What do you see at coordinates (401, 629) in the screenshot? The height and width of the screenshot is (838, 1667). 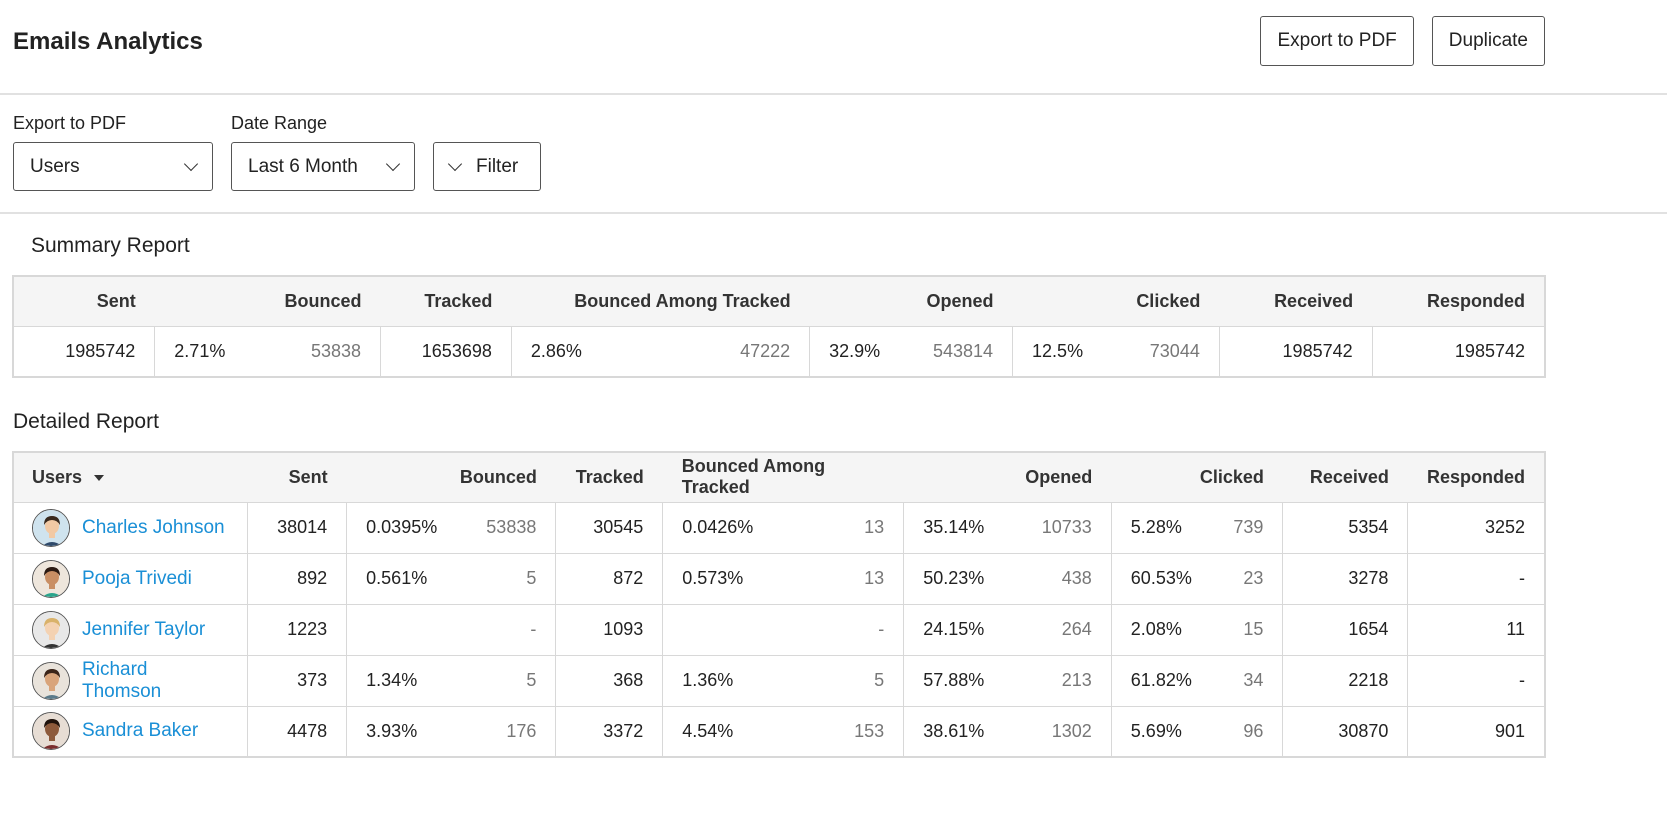 I see `bounced-pct` at bounding box center [401, 629].